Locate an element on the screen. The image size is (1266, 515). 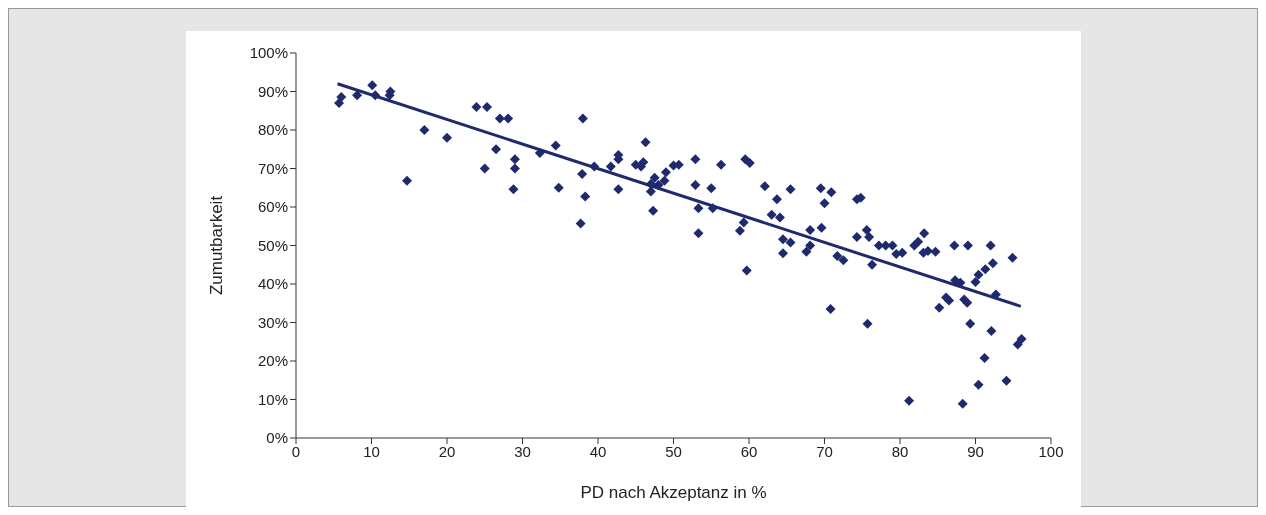
x-tick-label: 90 is located at coordinates (975, 451).